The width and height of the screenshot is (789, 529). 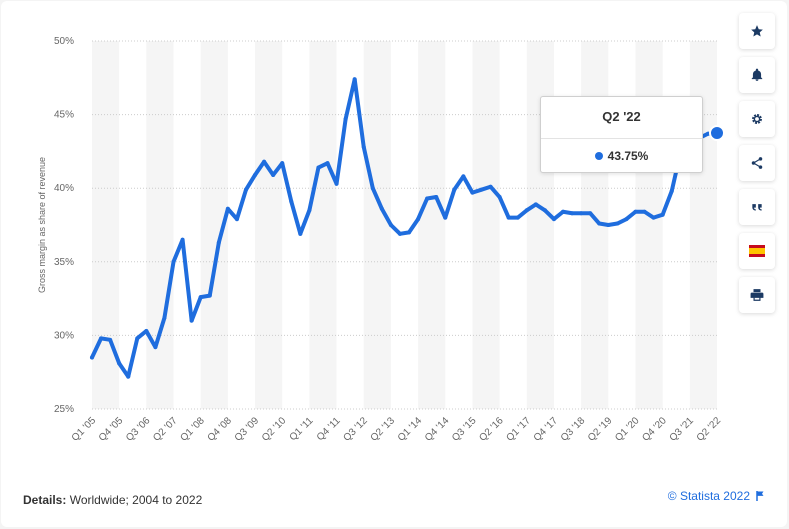 What do you see at coordinates (42, 225) in the screenshot?
I see `y-axis-title: Gross margin as share of revenue` at bounding box center [42, 225].